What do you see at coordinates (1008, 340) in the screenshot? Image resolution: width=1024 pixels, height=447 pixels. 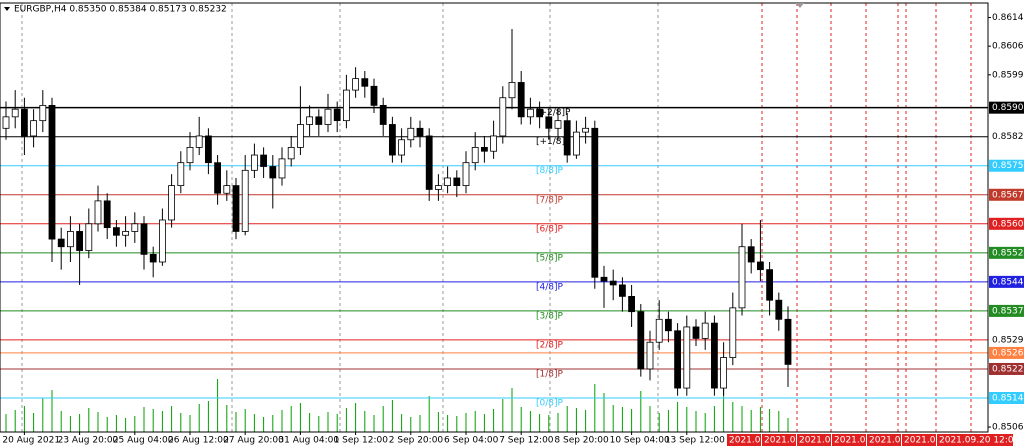 I see `price-tag-label: 0.85296` at bounding box center [1008, 340].